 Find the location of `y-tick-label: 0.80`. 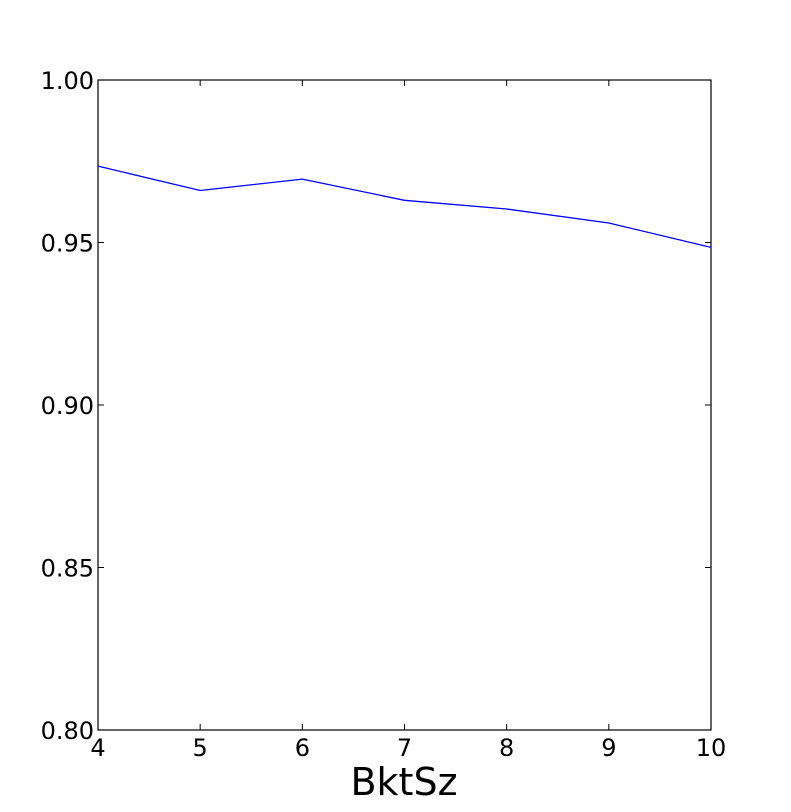

y-tick-label: 0.80 is located at coordinates (67, 731).